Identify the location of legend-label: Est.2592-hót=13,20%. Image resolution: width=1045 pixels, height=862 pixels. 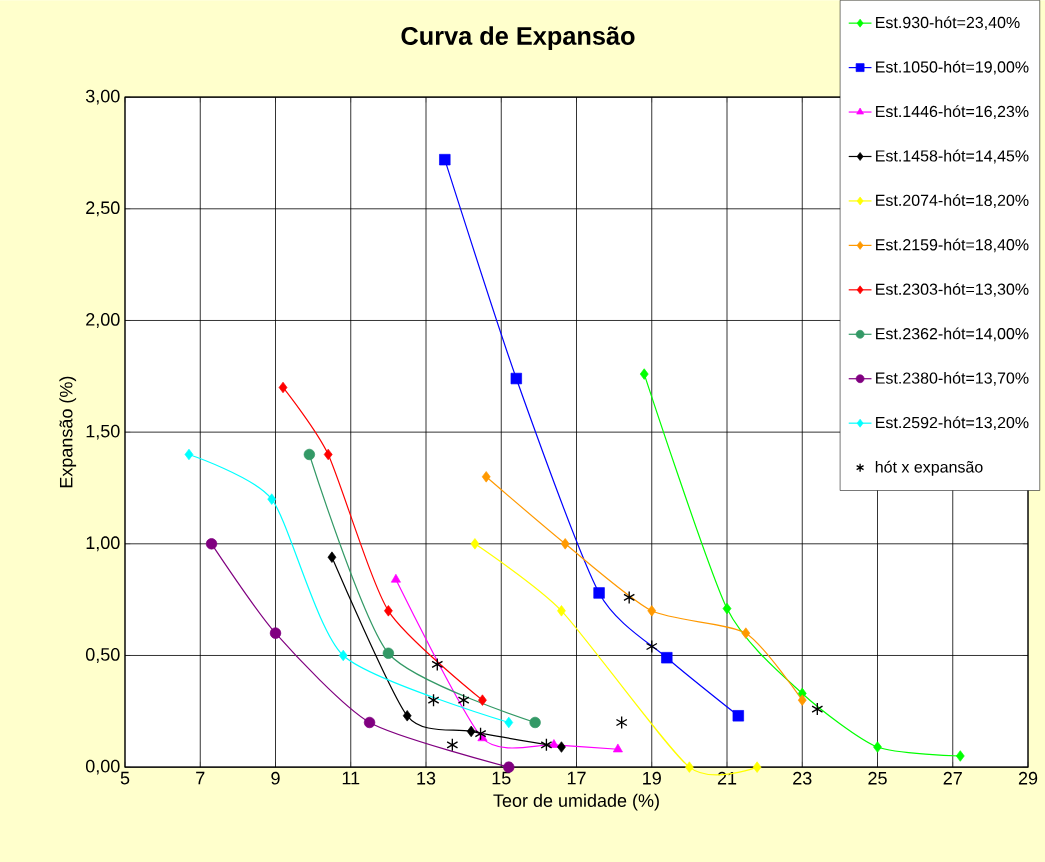
(952, 423).